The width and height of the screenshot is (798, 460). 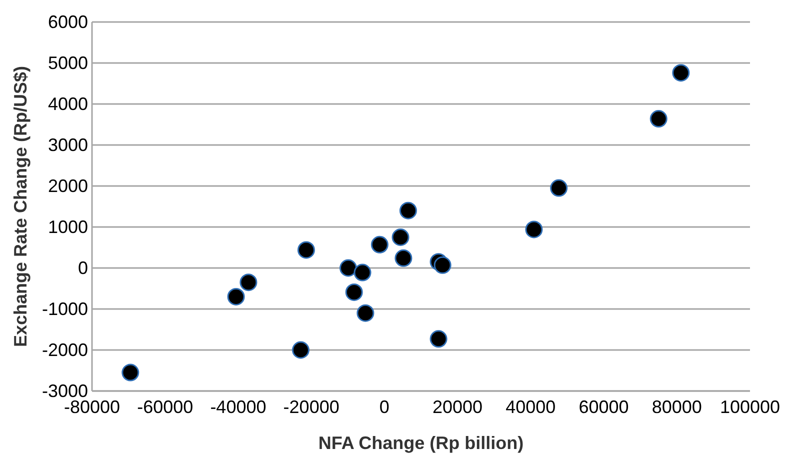 I want to click on x-tick-label: 40000, so click(x=531, y=407).